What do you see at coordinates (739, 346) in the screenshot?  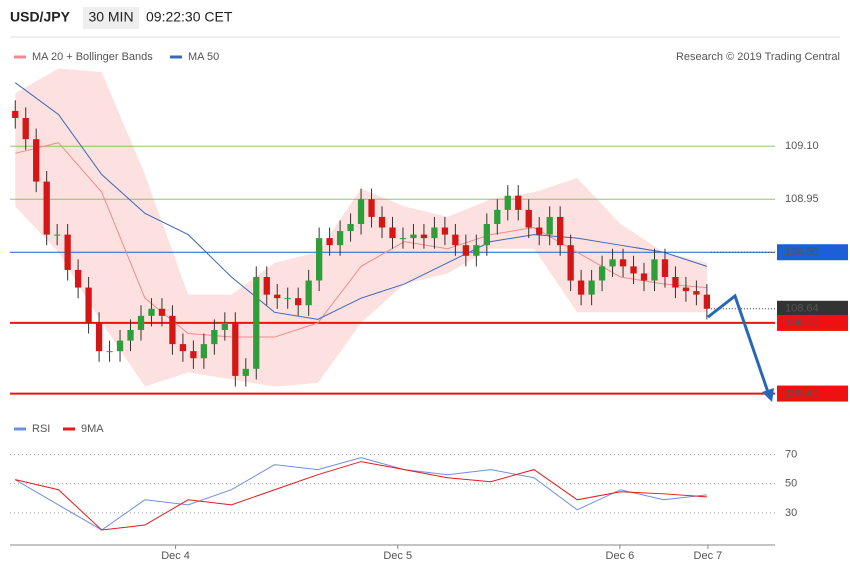 I see `forecast-arrow` at bounding box center [739, 346].